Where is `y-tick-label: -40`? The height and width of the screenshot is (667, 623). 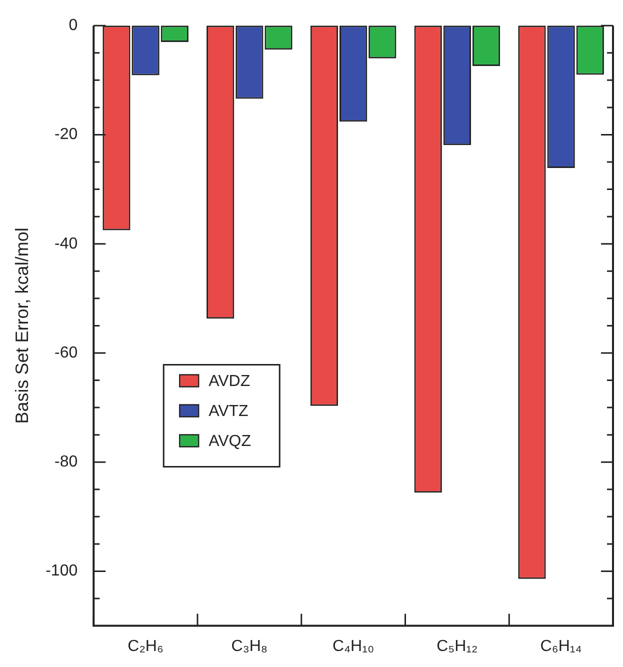 y-tick-label: -40 is located at coordinates (66, 243).